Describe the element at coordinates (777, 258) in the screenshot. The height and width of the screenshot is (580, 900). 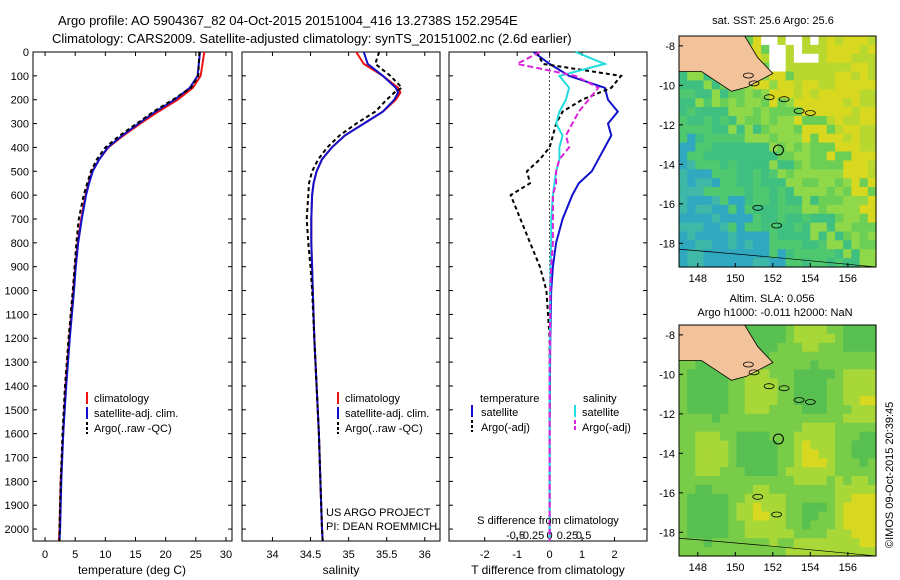
I see `reef-line` at that location.